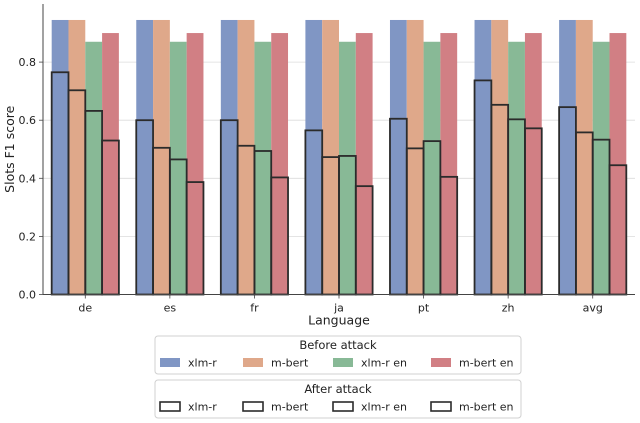  What do you see at coordinates (508, 308) in the screenshot?
I see `x-tick-label: zh` at bounding box center [508, 308].